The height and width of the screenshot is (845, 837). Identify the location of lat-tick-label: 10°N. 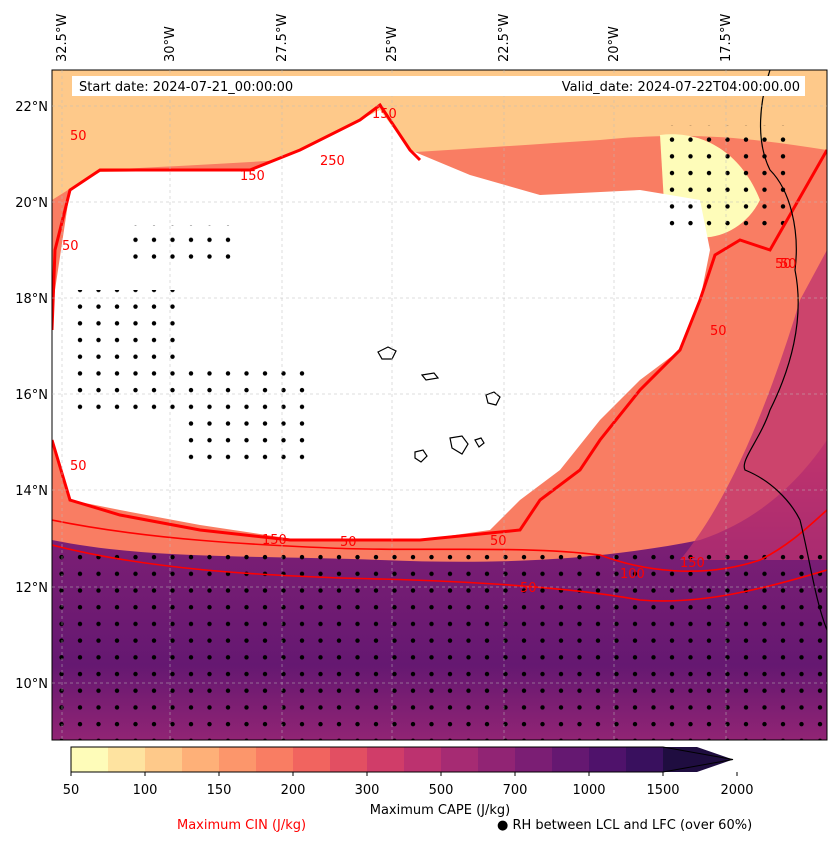
(31, 684).